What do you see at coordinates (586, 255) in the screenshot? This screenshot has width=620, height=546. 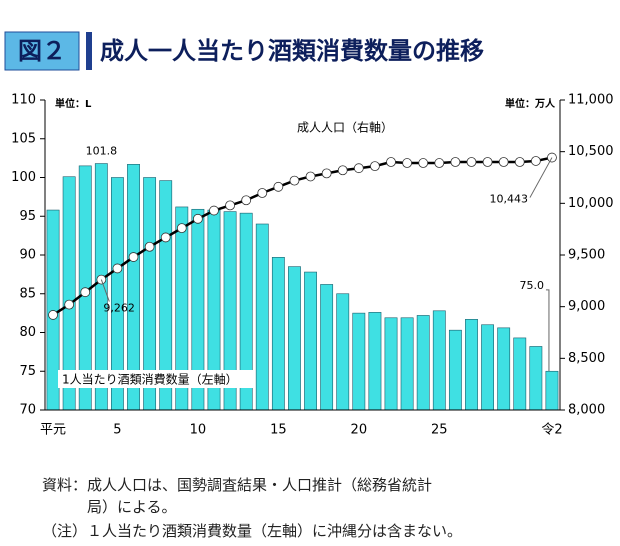 I see `y2-tick-label: 9,500` at bounding box center [586, 255].